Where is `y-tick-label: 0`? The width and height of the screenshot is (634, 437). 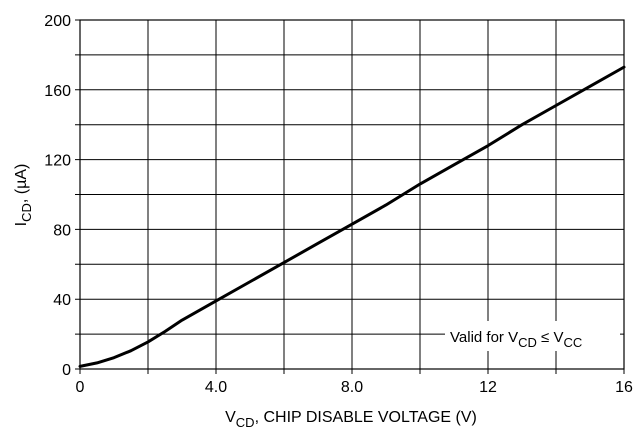 y-tick-label: 0 is located at coordinates (66, 370).